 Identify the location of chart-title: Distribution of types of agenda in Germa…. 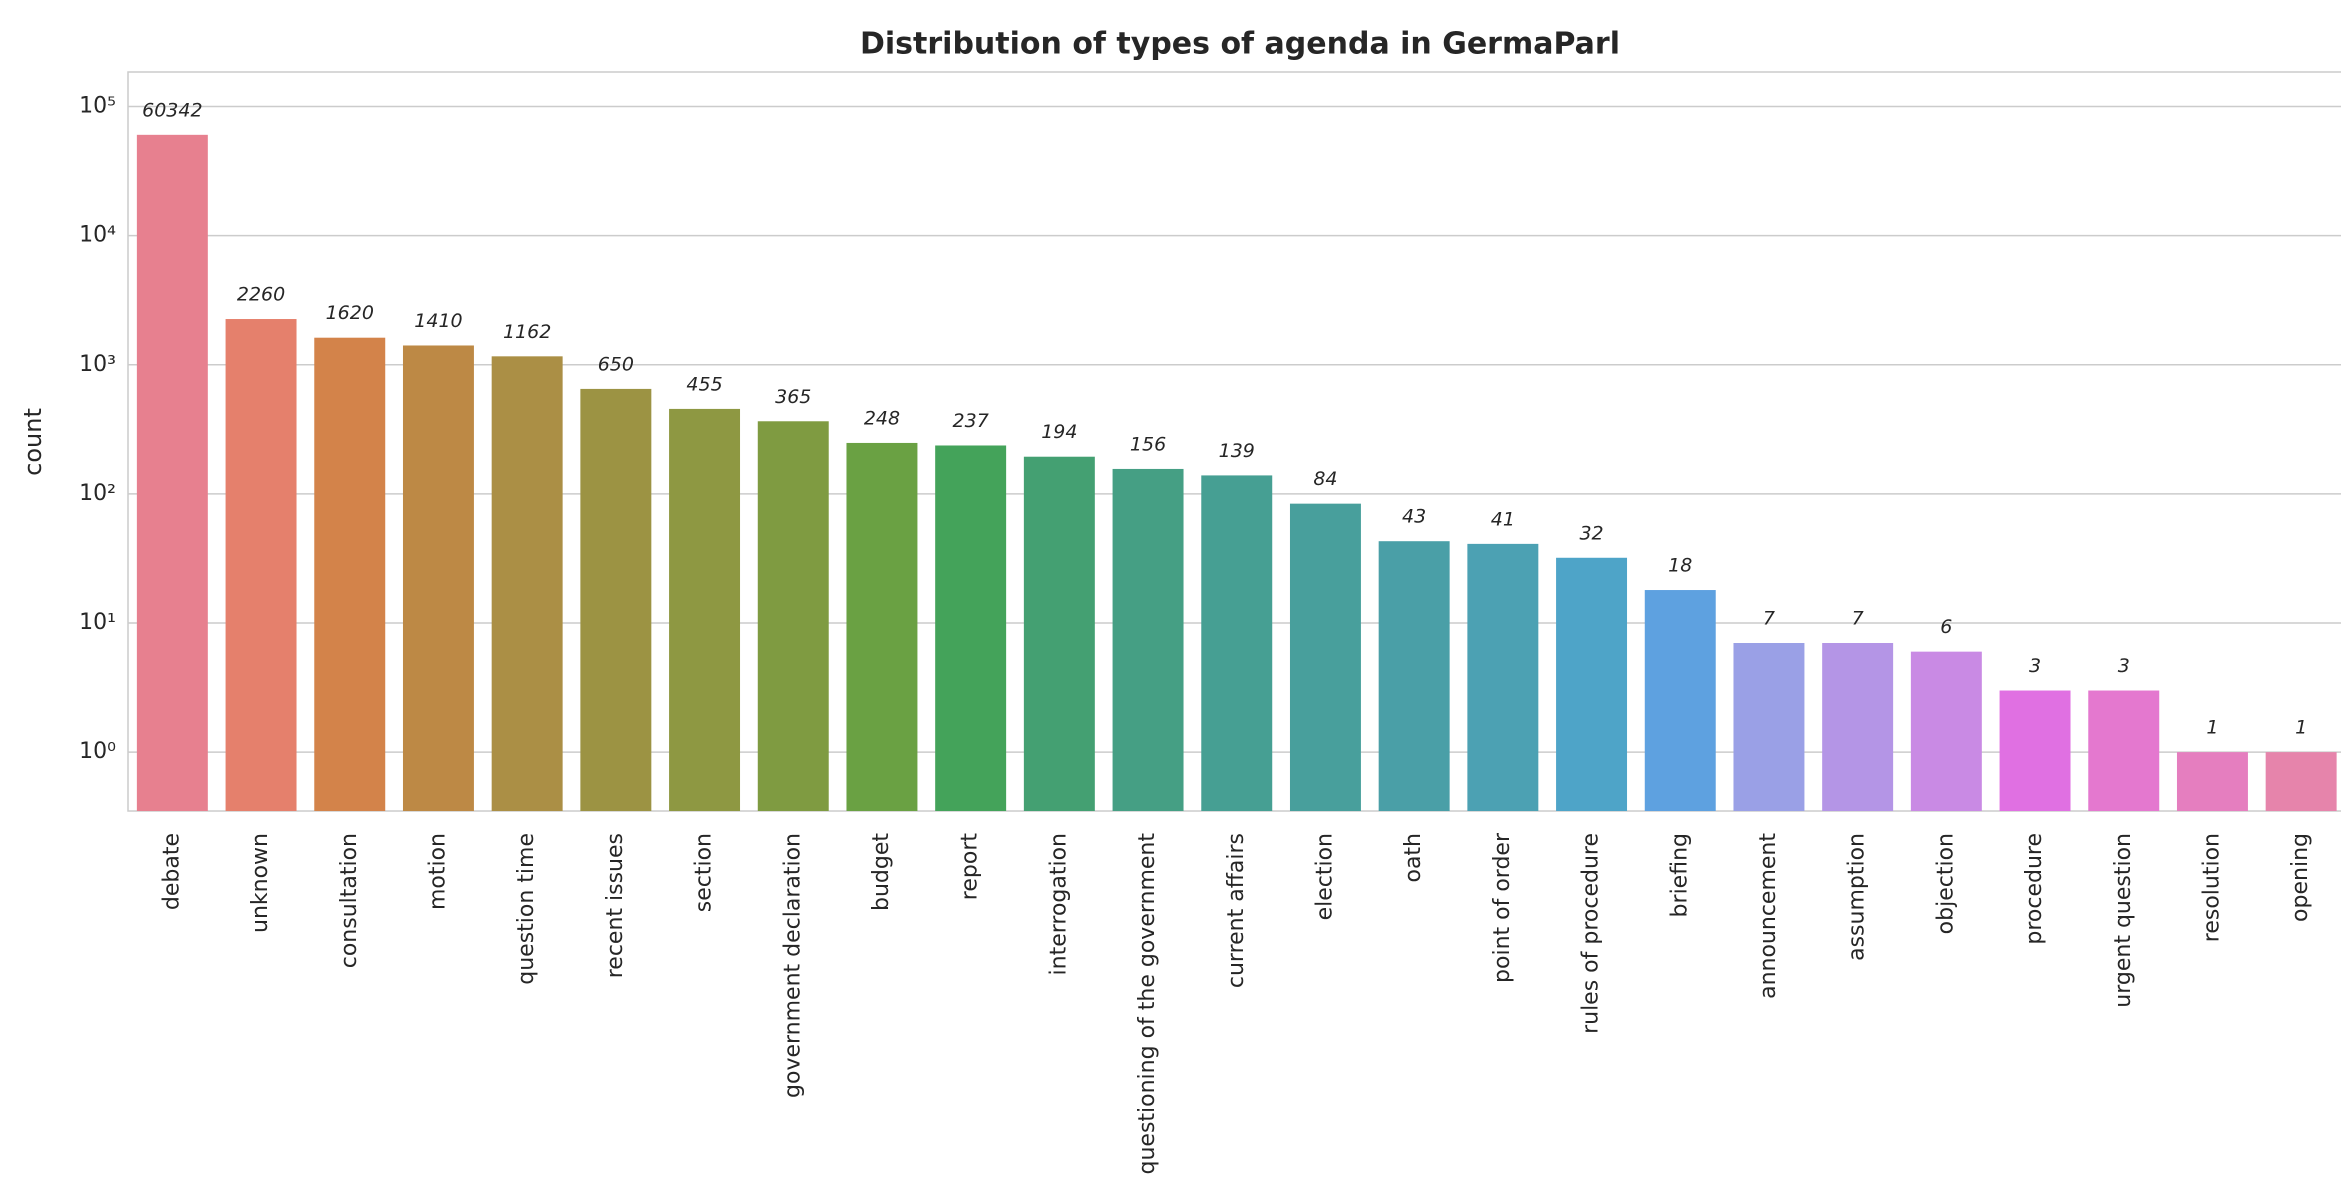
(1240, 44).